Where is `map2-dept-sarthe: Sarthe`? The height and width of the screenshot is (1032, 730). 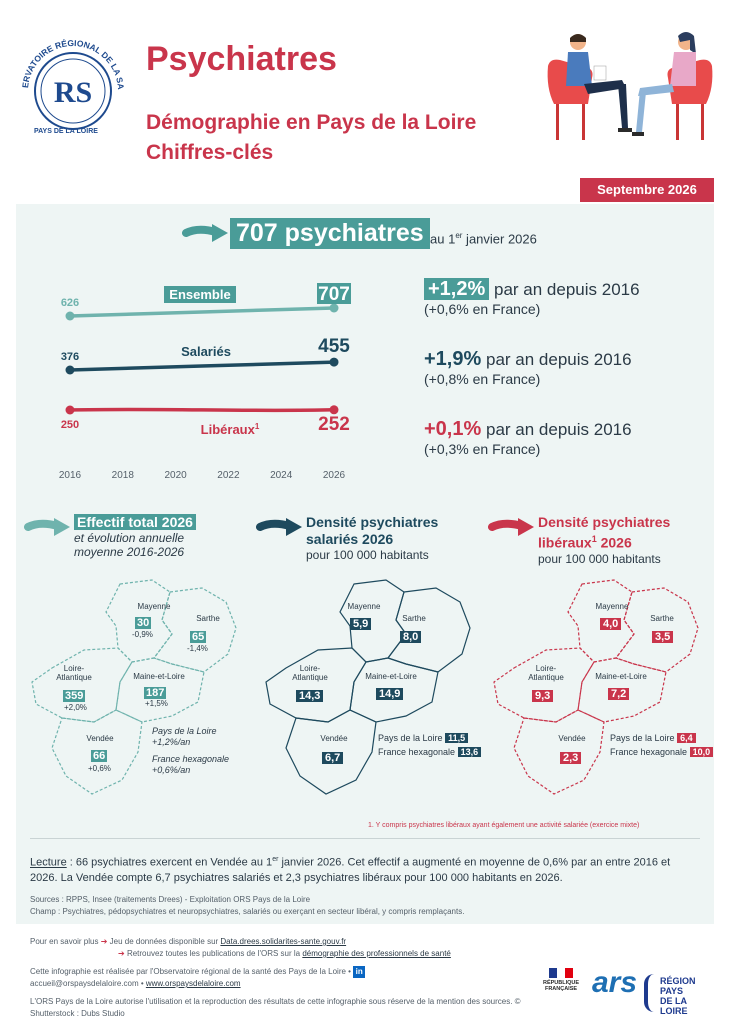 map2-dept-sarthe: Sarthe is located at coordinates (414, 618).